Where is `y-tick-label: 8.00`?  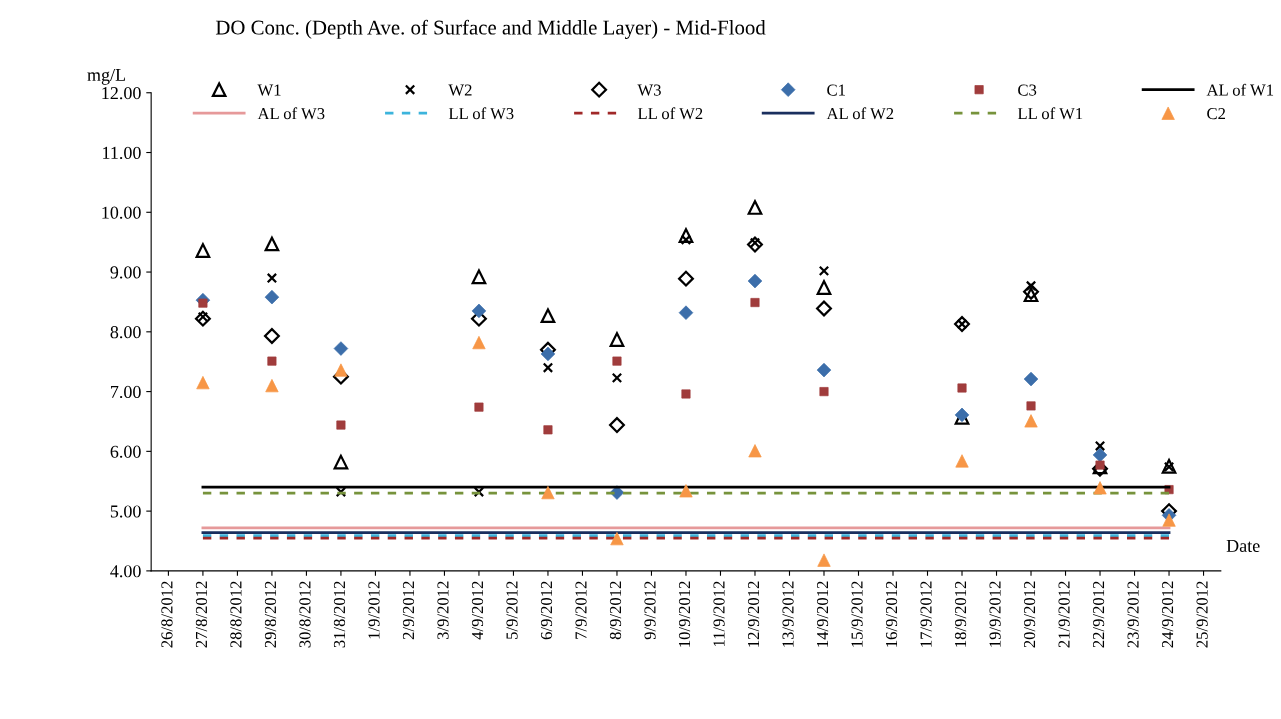 y-tick-label: 8.00 is located at coordinates (125, 332).